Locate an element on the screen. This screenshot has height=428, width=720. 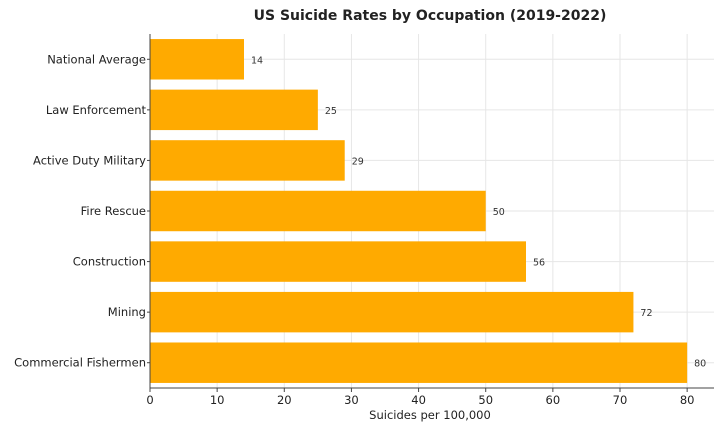
x-tick-label: 50 is located at coordinates (485, 400).